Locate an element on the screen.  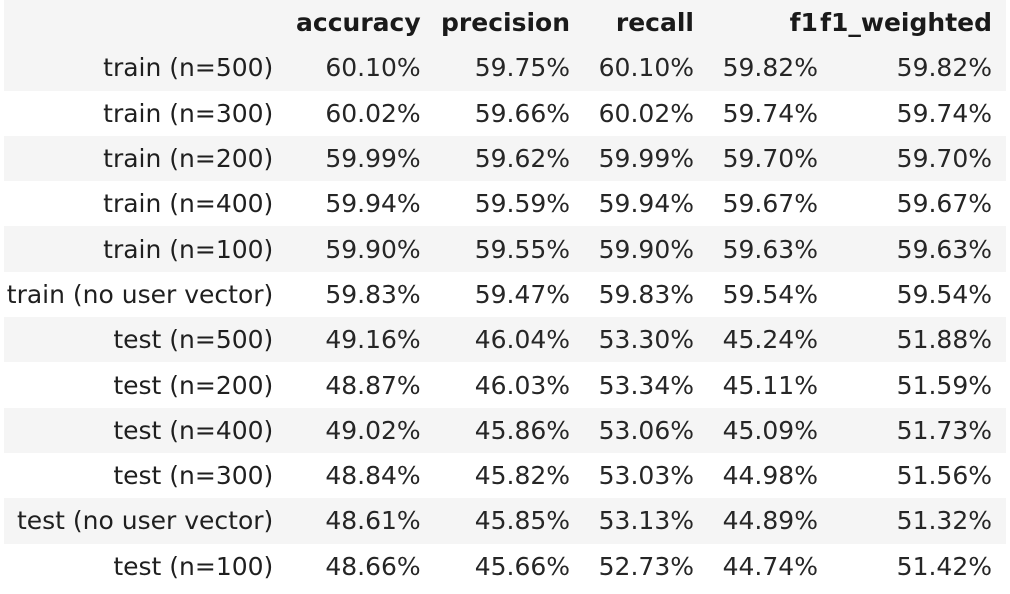
cell-recall: 59.83% is located at coordinates (646, 294).